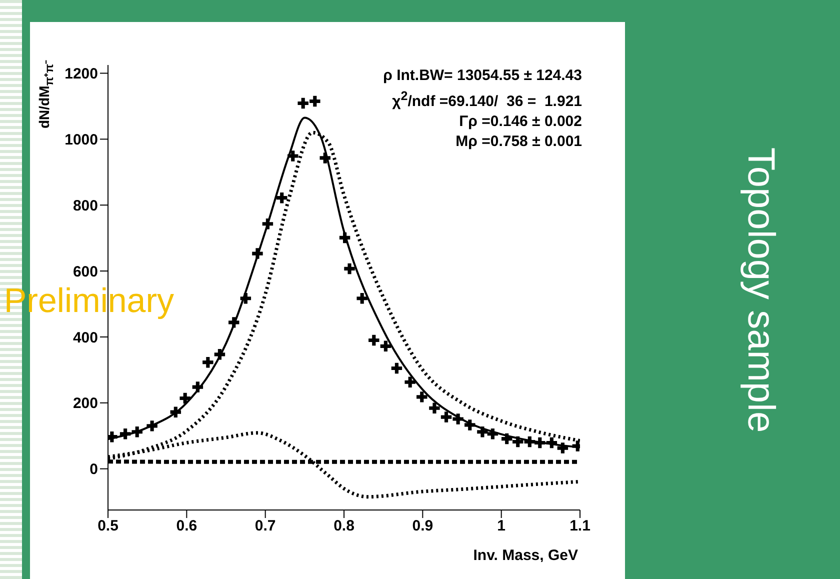 The width and height of the screenshot is (840, 579). Describe the element at coordinates (94, 469) in the screenshot. I see `y-tick-label: 0` at that location.